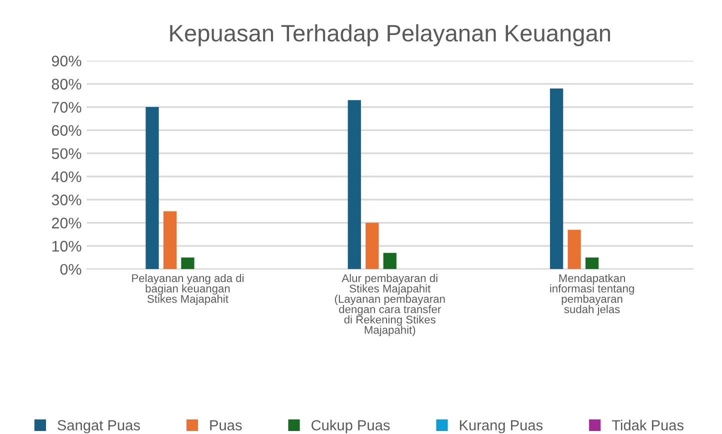 This screenshot has height=434, width=722. I want to click on chart-title: Kepuasan Terhadap Pelayanan Keuangan, so click(390, 35).